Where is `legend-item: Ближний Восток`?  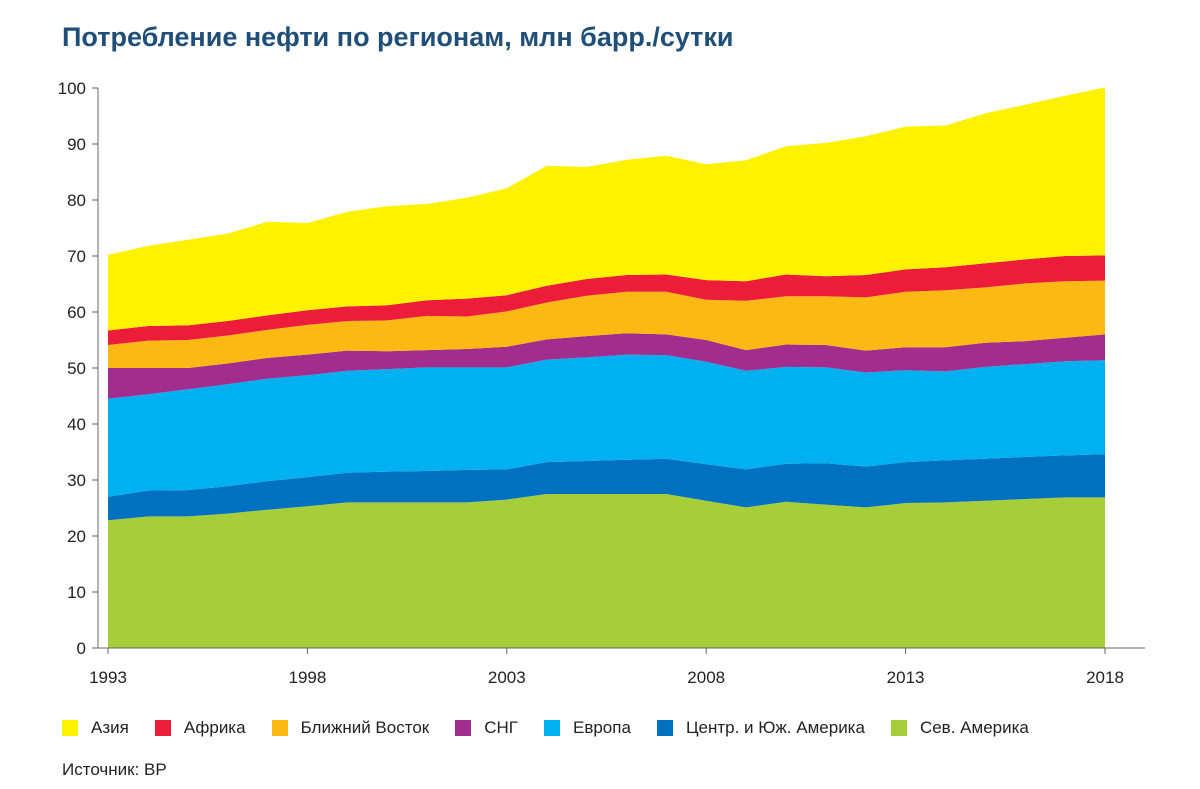
legend-item: Ближний Восток is located at coordinates (350, 728).